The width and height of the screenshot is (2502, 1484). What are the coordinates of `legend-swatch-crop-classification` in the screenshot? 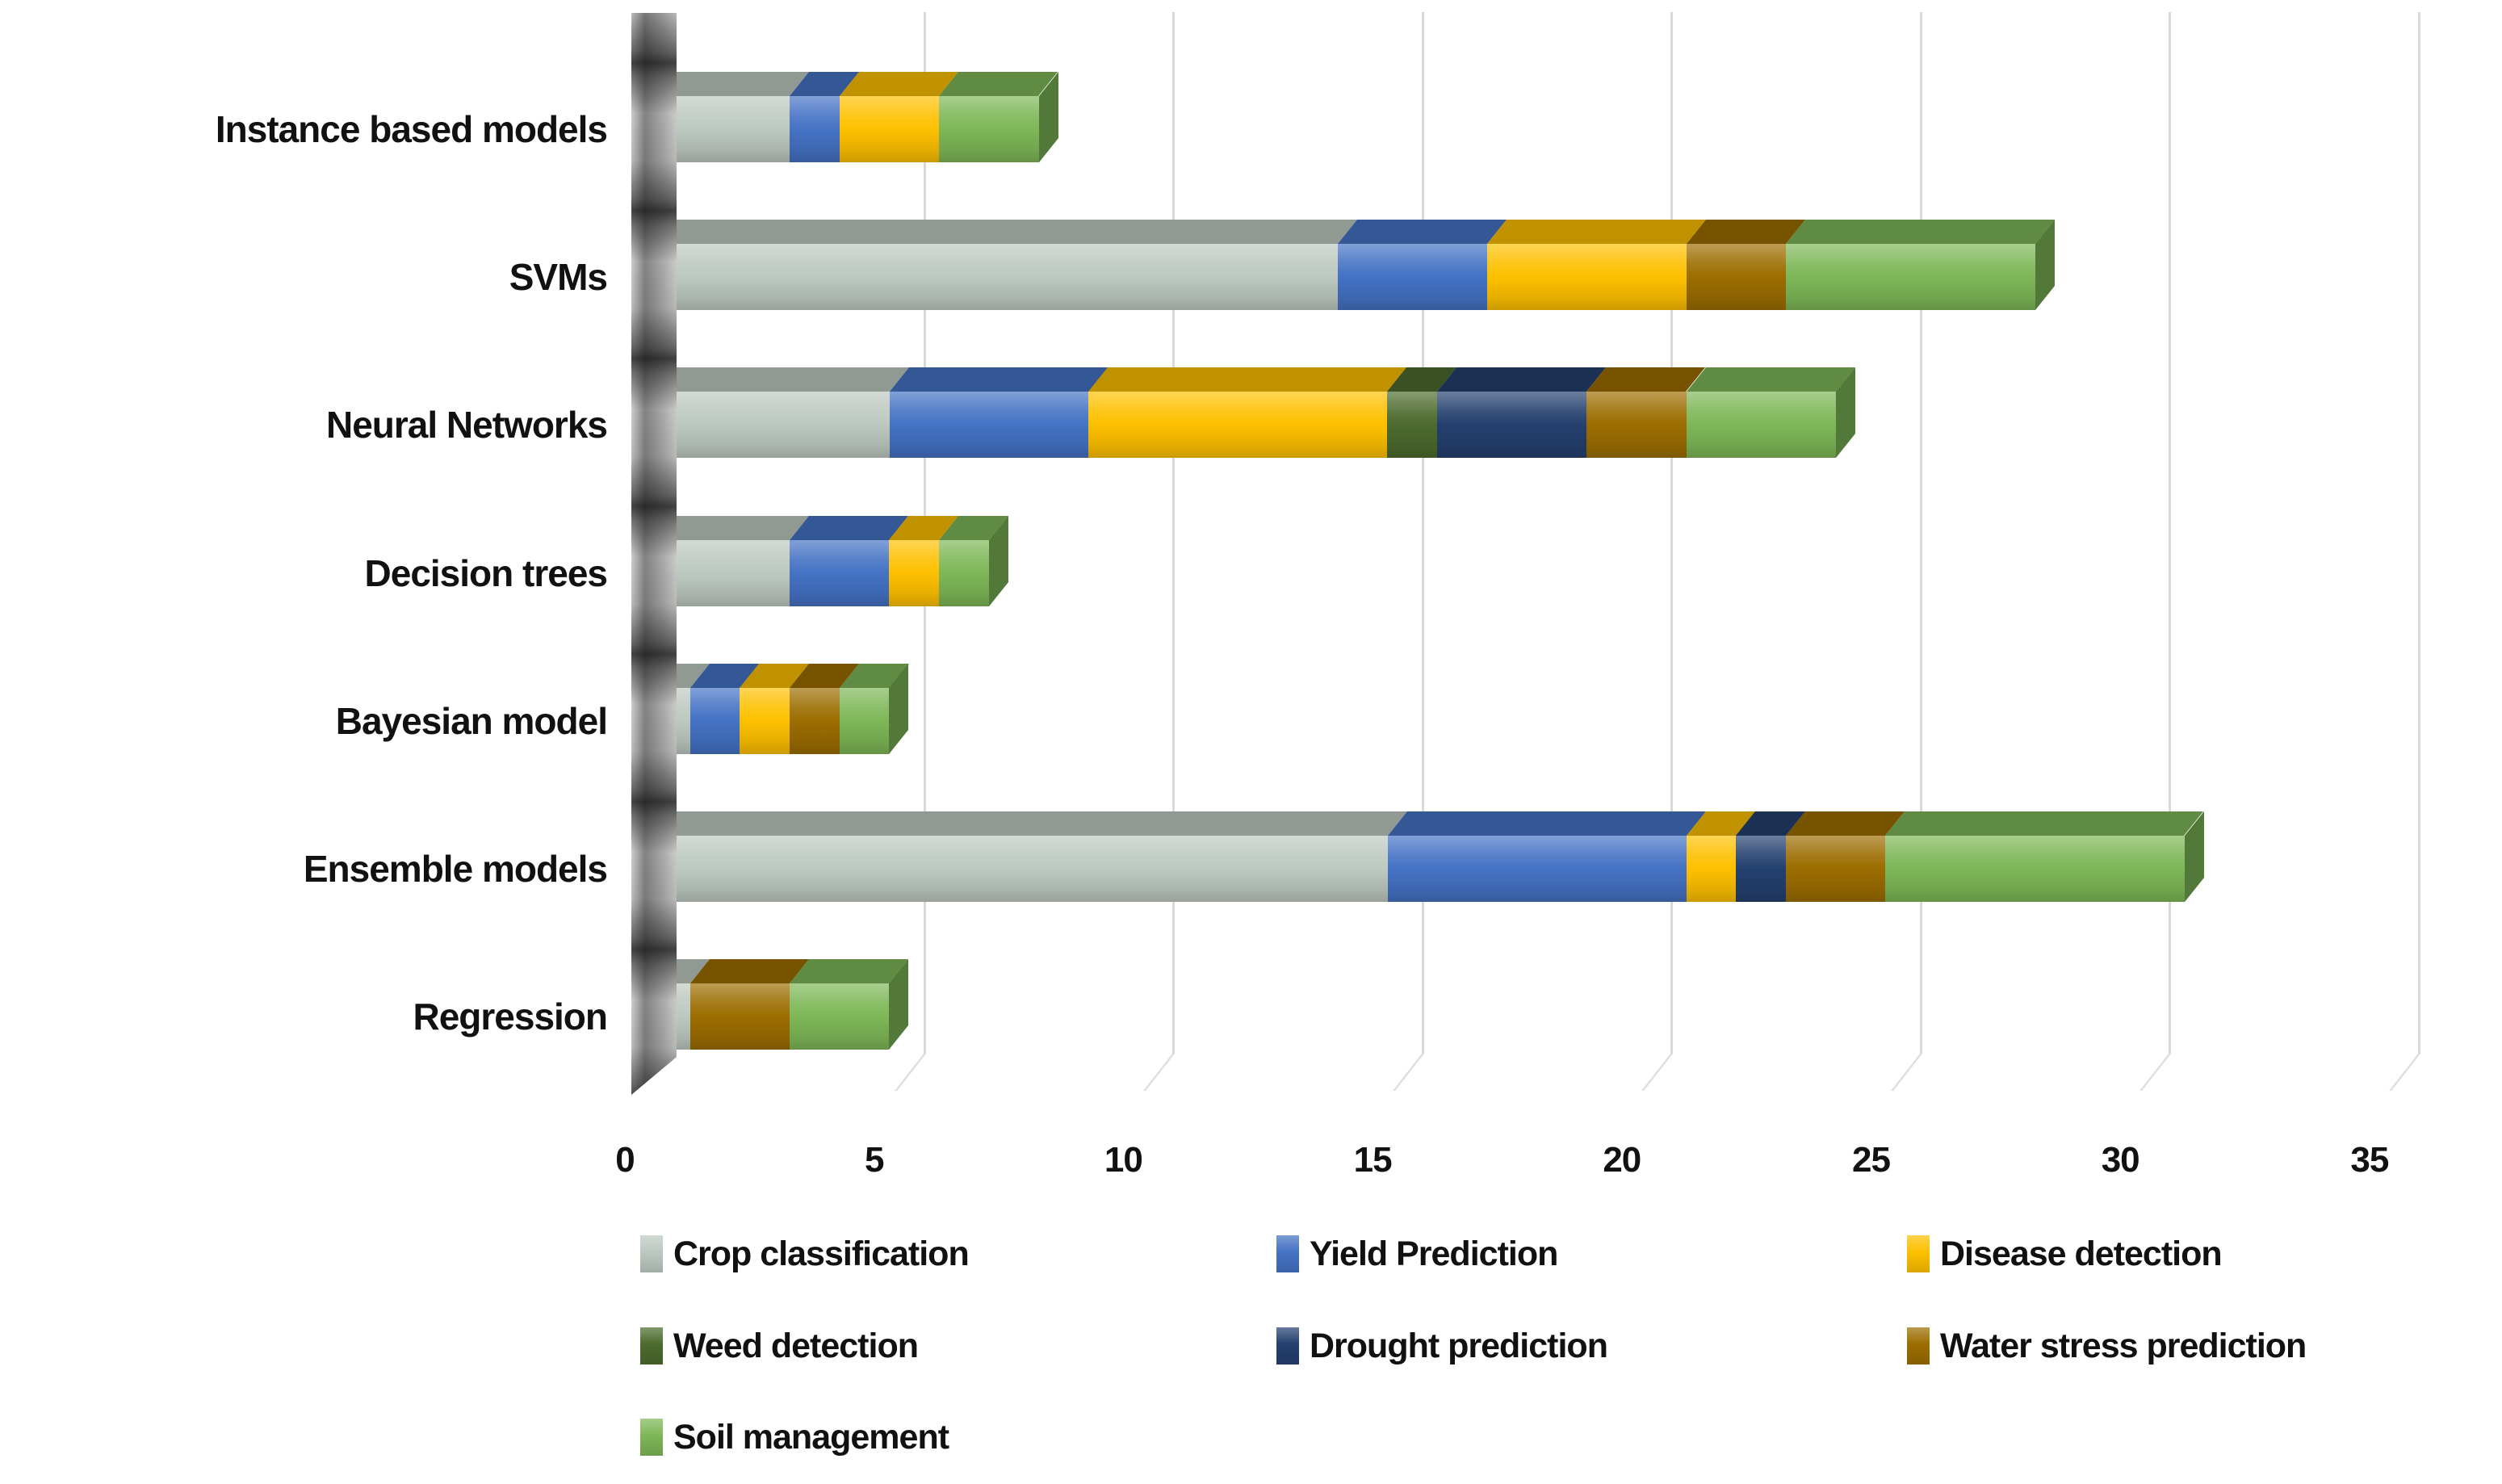 It's located at (652, 1253).